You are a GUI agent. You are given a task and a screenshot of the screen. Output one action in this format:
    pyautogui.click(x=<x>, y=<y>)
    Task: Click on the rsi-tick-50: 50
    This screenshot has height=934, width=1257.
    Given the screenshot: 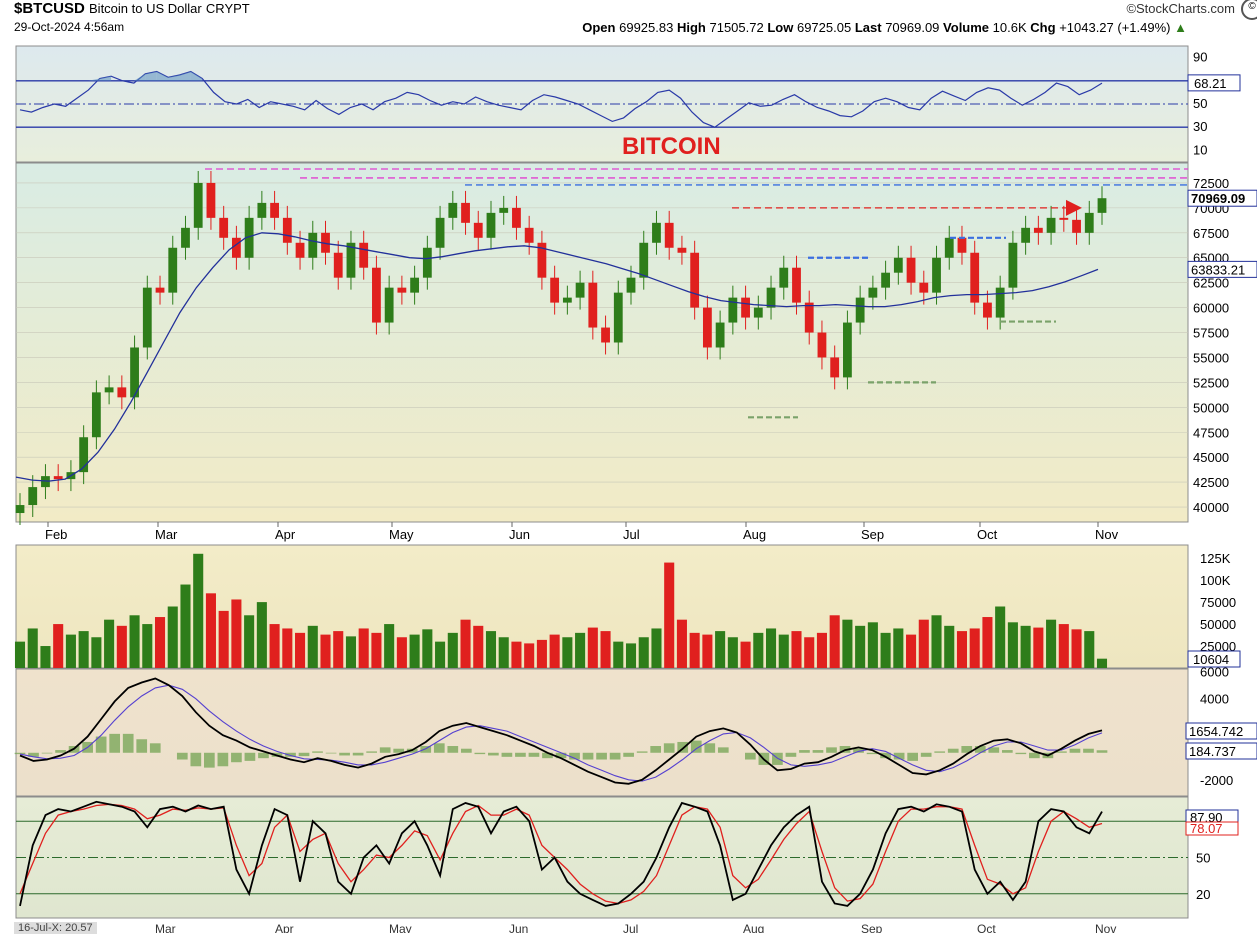 What is the action you would take?
    pyautogui.click(x=1200, y=103)
    